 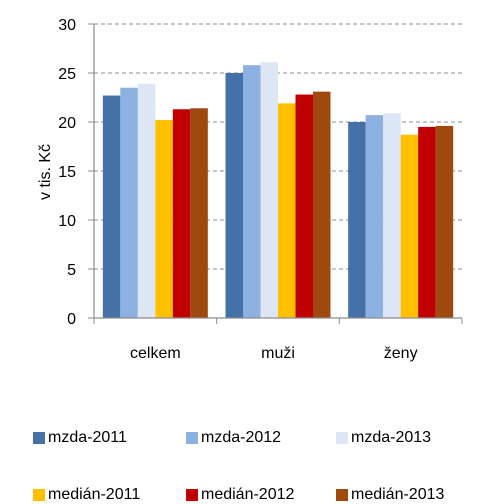 I want to click on legend-item: mzda-2013, so click(x=383, y=438).